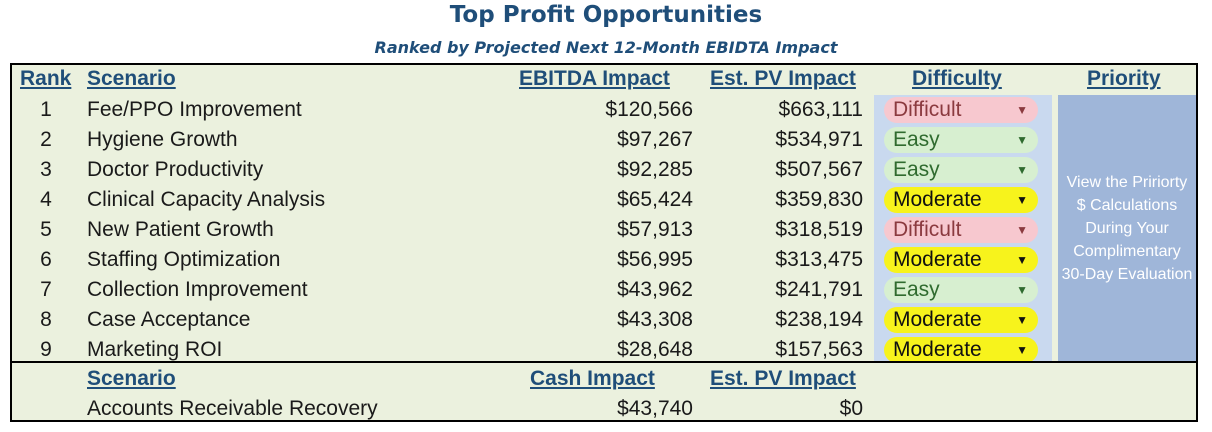 This screenshot has width=1212, height=432. What do you see at coordinates (46, 109) in the screenshot?
I see `row-rank: 1` at bounding box center [46, 109].